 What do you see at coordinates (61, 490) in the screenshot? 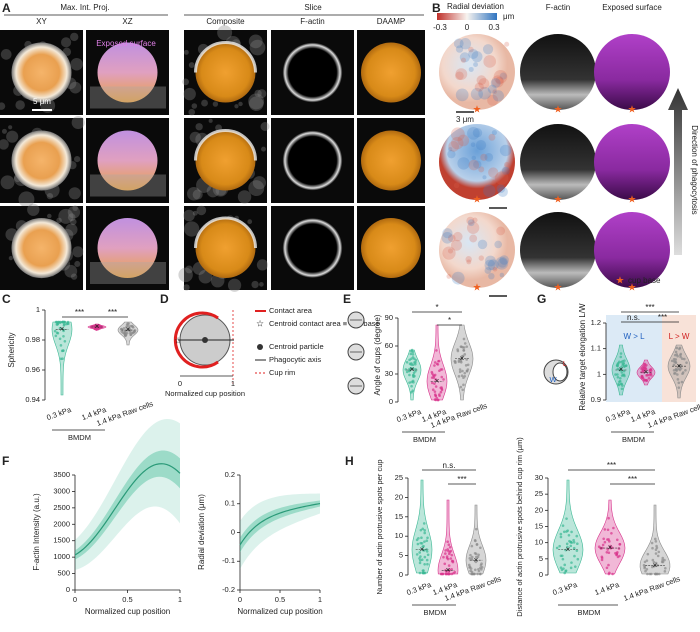
I see `y-tick-label: 3000` at bounding box center [61, 490].